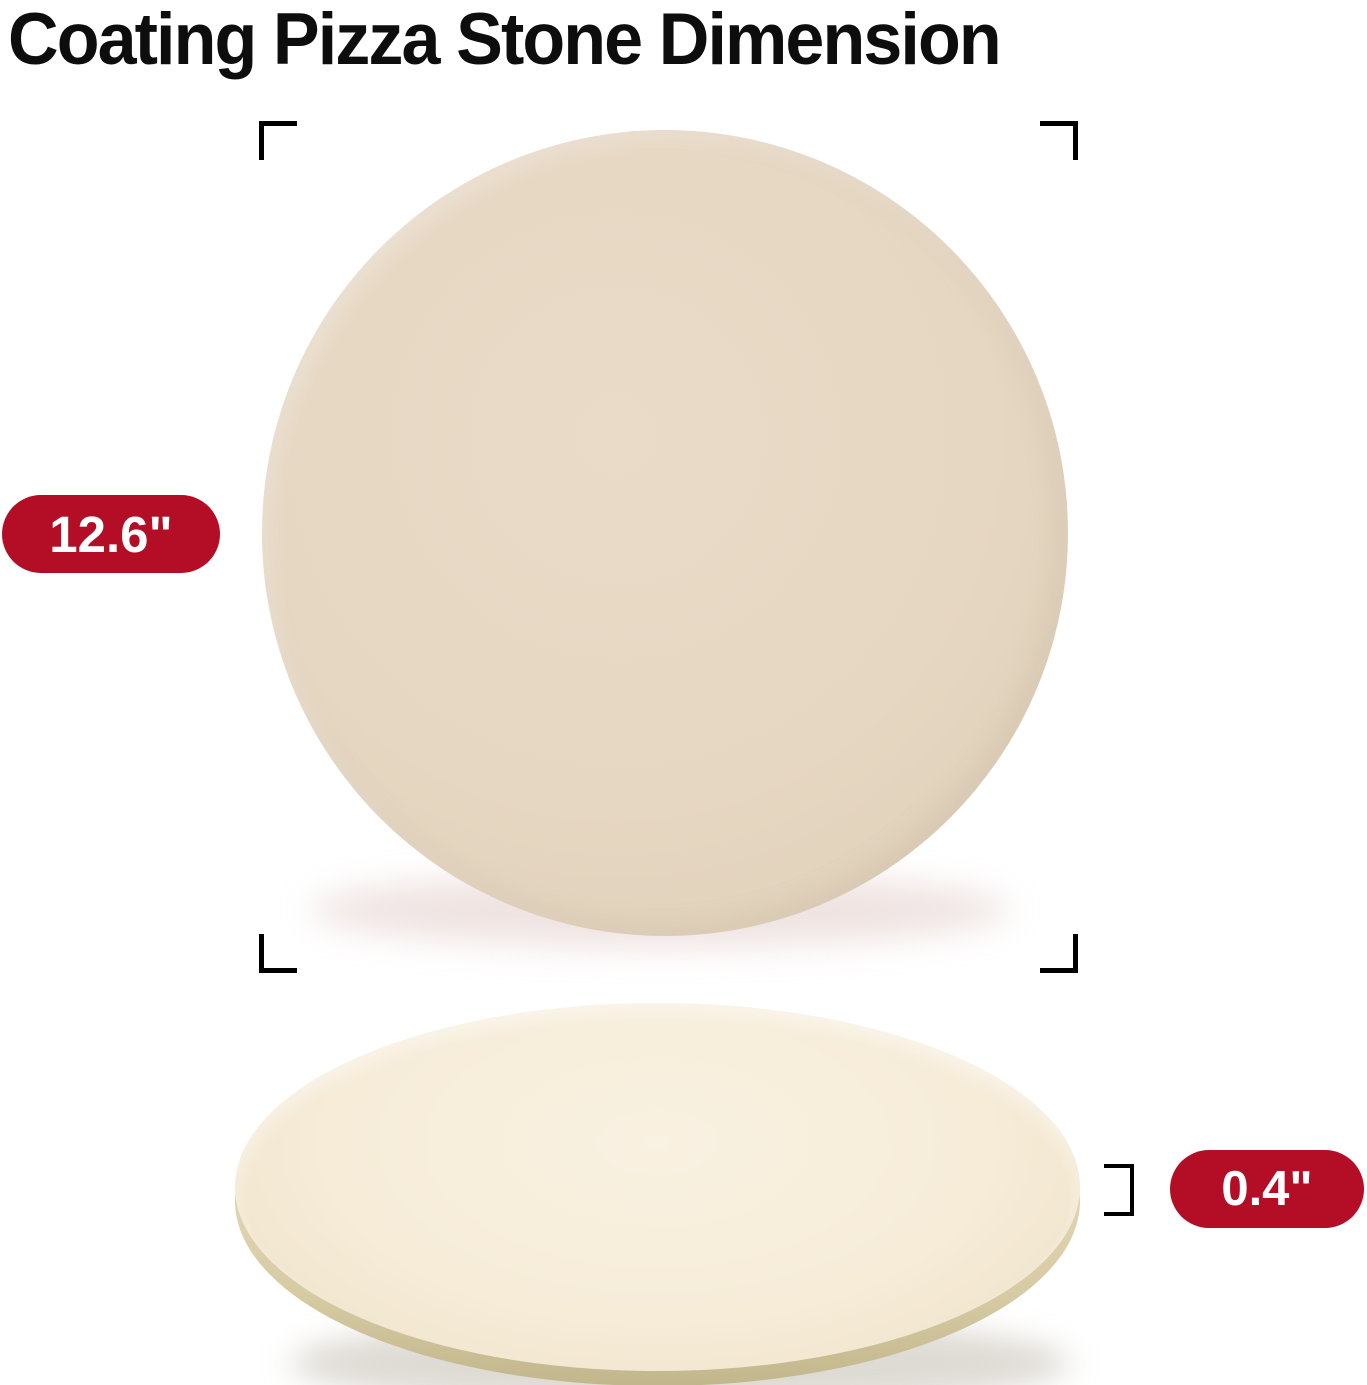 The width and height of the screenshot is (1367, 1385). What do you see at coordinates (1059, 140) in the screenshot?
I see `dimension-bracket-top-right-icon` at bounding box center [1059, 140].